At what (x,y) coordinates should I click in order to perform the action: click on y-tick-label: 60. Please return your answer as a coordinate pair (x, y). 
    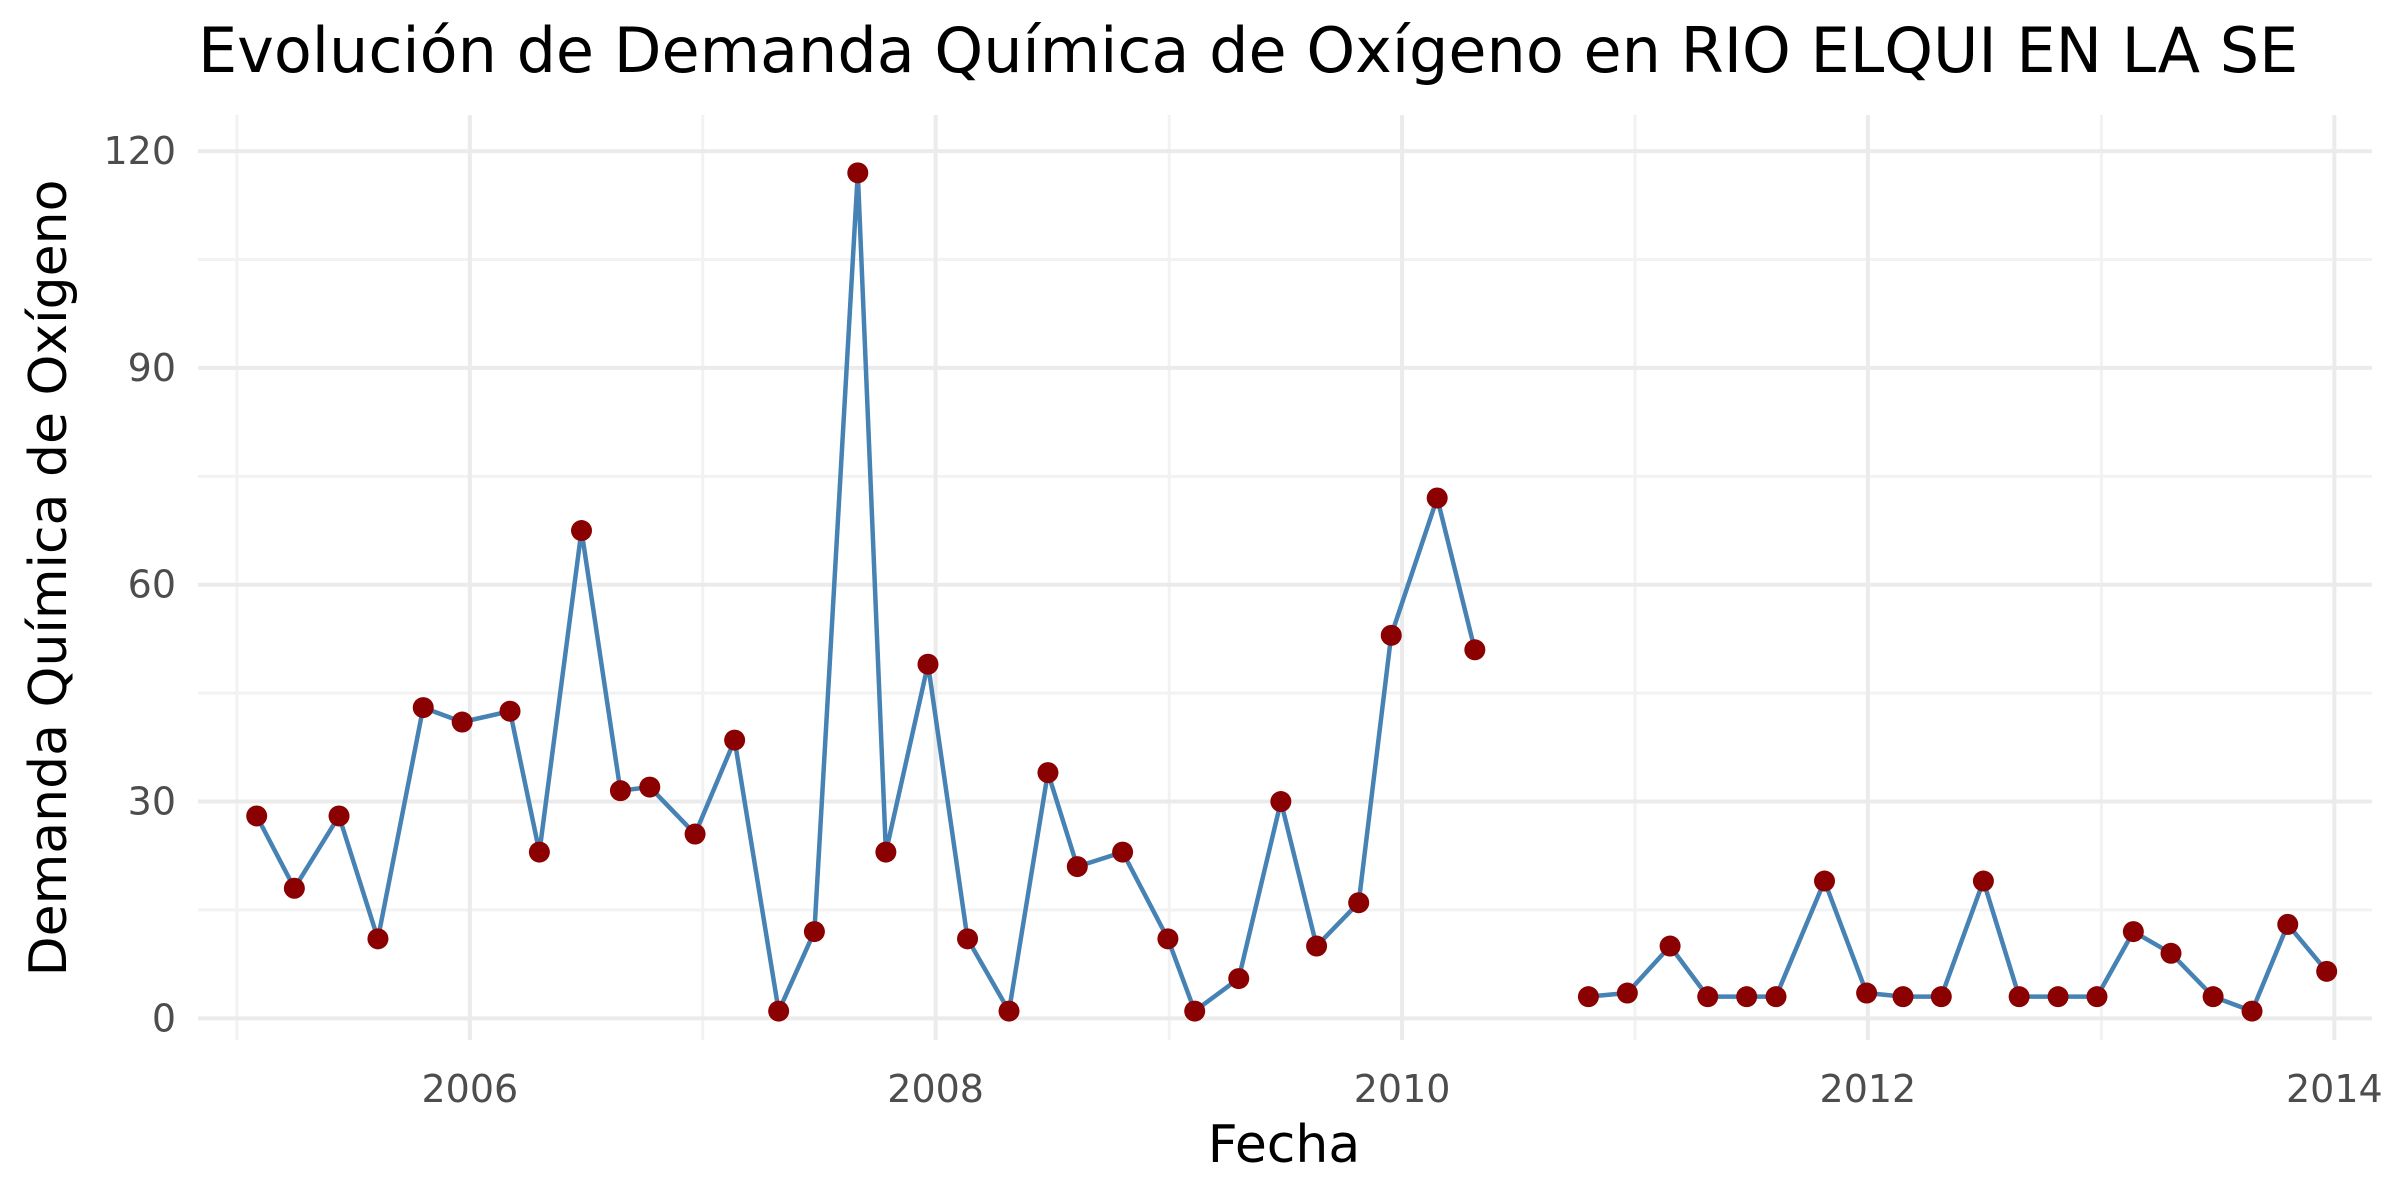
    Looking at the image, I should click on (152, 585).